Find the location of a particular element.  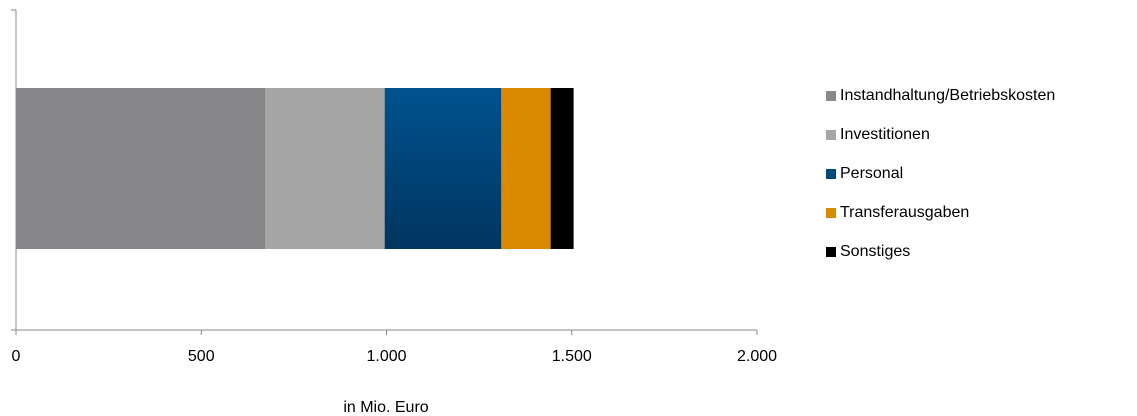

legend-label: Investitionen is located at coordinates (885, 134).